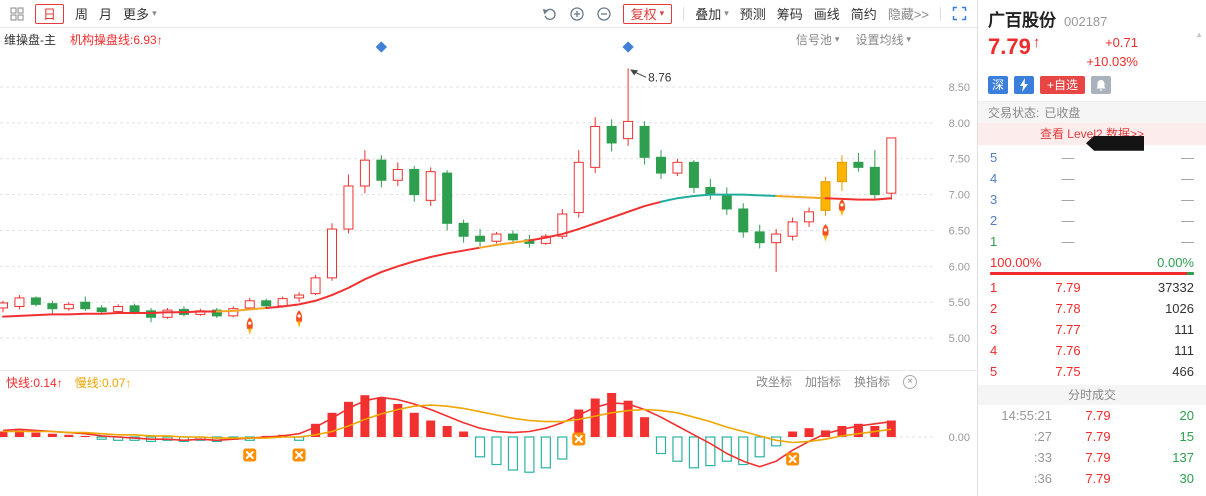 This screenshot has width=1206, height=496. What do you see at coordinates (1199, 34) in the screenshot?
I see `panel-scroll-up-arrow: ▲` at bounding box center [1199, 34].